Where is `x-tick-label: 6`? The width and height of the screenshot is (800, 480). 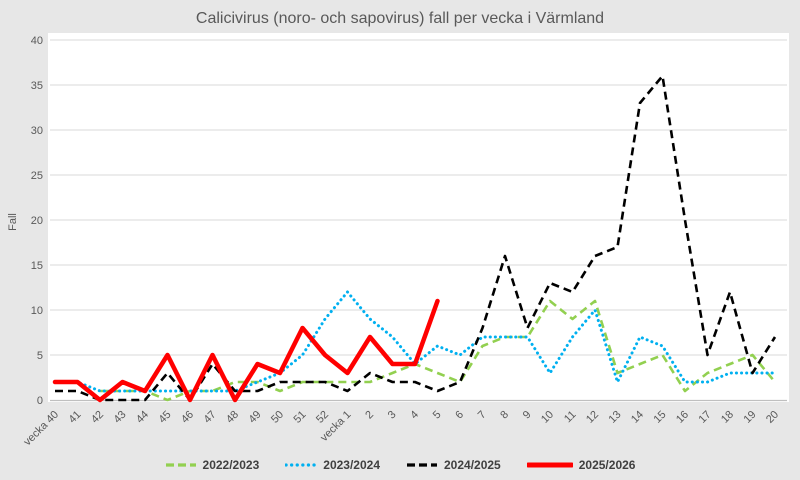 x-tick-label: 6 is located at coordinates (459, 415).